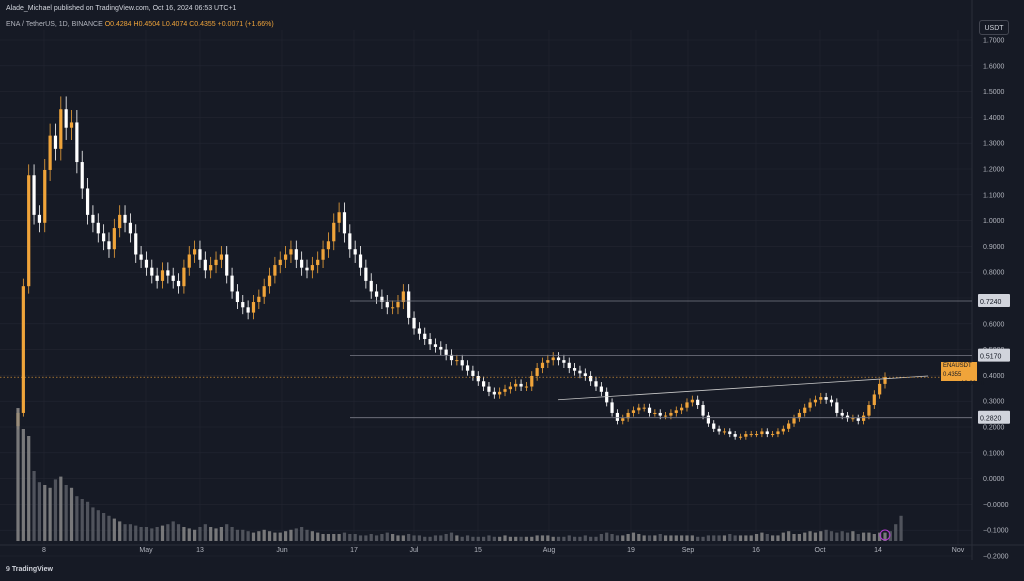 The image size is (1024, 581). What do you see at coordinates (991, 302) in the screenshot?
I see `level-label: 0.7240` at bounding box center [991, 302].